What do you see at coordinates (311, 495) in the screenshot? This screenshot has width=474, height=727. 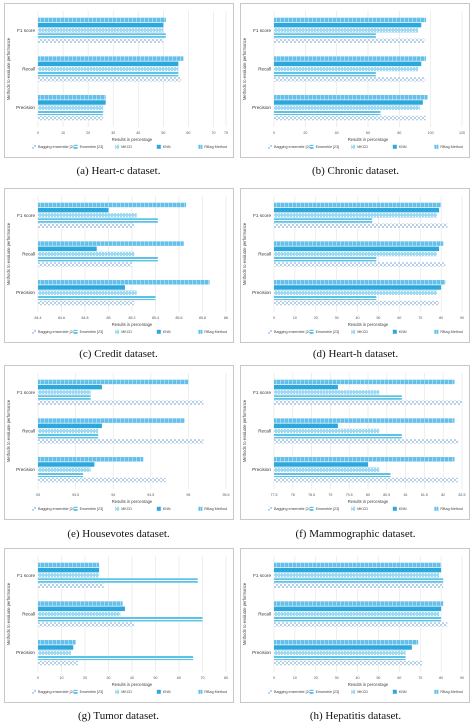 I see `x-tick-label: 78.5` at bounding box center [311, 495].